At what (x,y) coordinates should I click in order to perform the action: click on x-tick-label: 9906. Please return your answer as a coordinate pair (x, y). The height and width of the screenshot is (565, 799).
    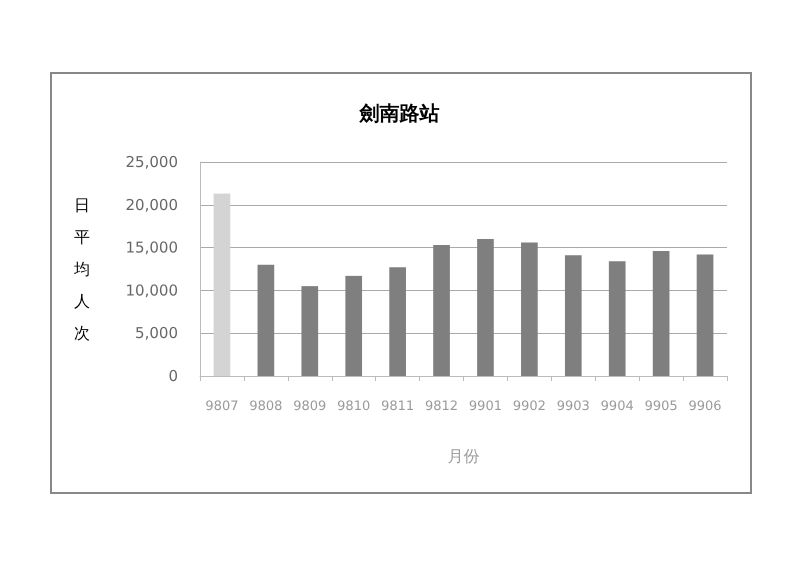
    Looking at the image, I should click on (705, 406).